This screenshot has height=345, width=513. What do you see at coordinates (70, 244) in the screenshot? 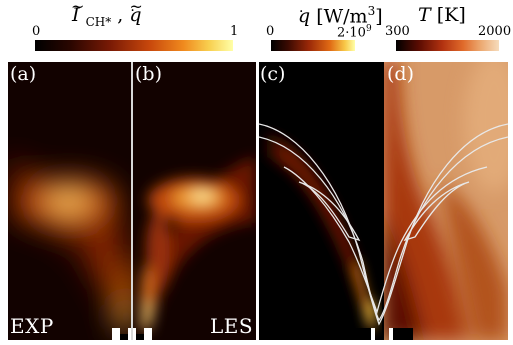
I see `panel-a-image` at bounding box center [70, 244].